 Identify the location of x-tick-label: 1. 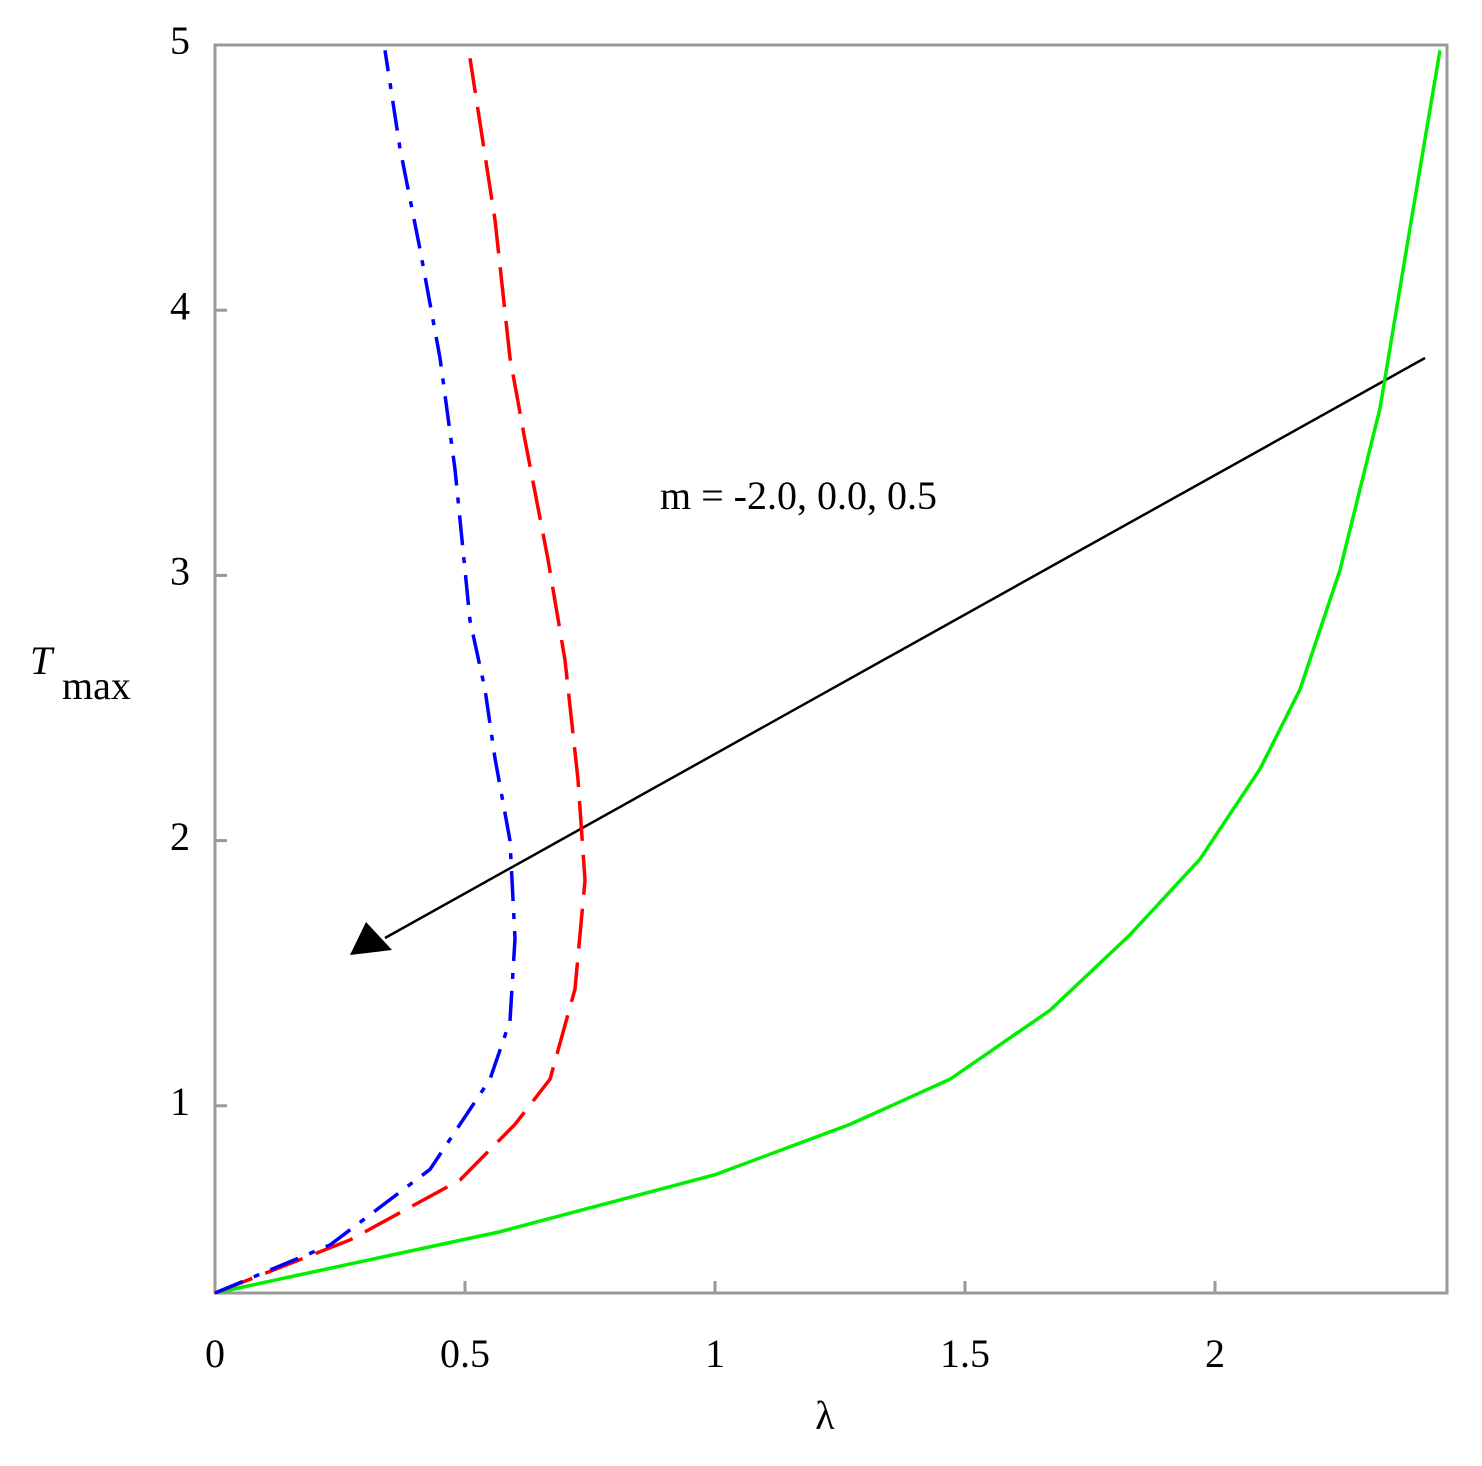
(715, 1353).